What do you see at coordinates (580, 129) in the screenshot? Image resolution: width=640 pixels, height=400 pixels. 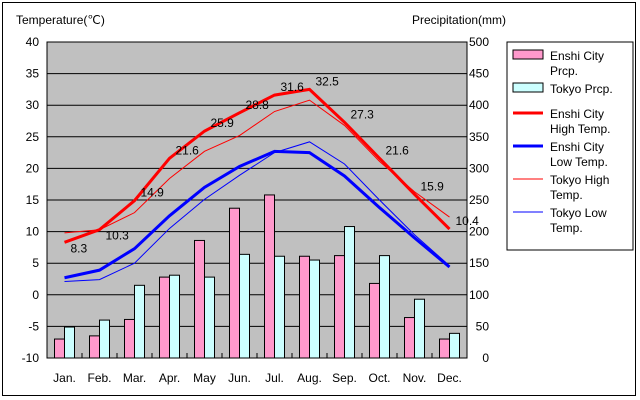 I see `legend-label: High Temp.` at bounding box center [580, 129].